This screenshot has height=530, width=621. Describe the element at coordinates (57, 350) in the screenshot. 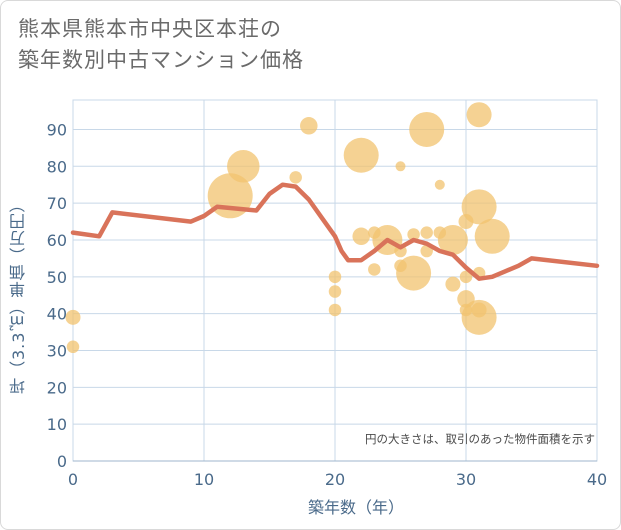

I see `y-tick-label: 30` at that location.